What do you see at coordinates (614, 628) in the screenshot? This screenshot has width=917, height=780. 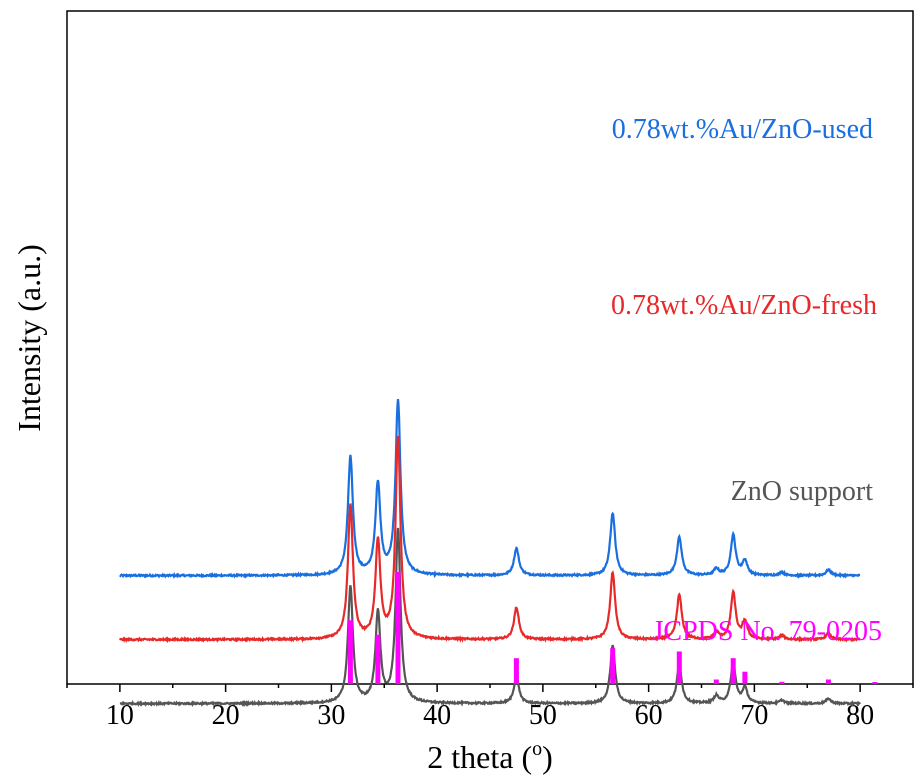 I see `reference-lines: JCPDS No. 79-0205` at bounding box center [614, 628].